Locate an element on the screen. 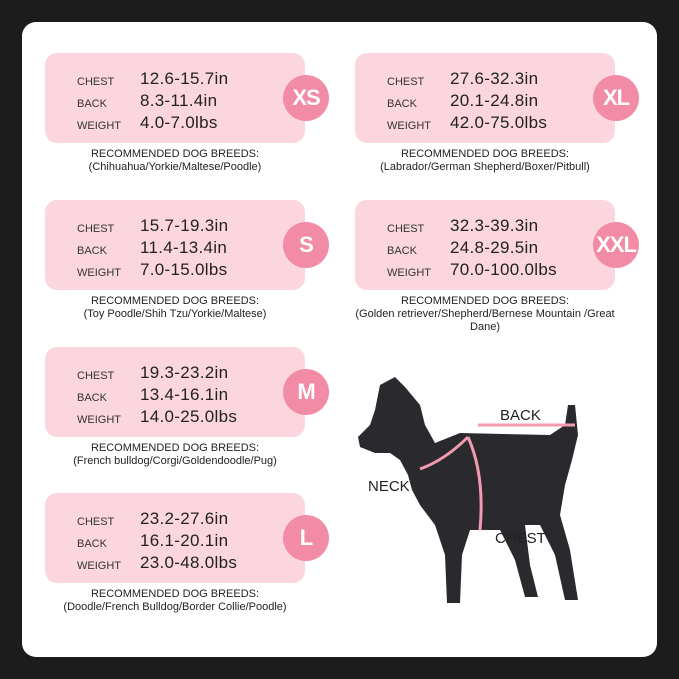 The width and height of the screenshot is (679, 679). weight-value: 70.0-100.0lbs is located at coordinates (503, 269).